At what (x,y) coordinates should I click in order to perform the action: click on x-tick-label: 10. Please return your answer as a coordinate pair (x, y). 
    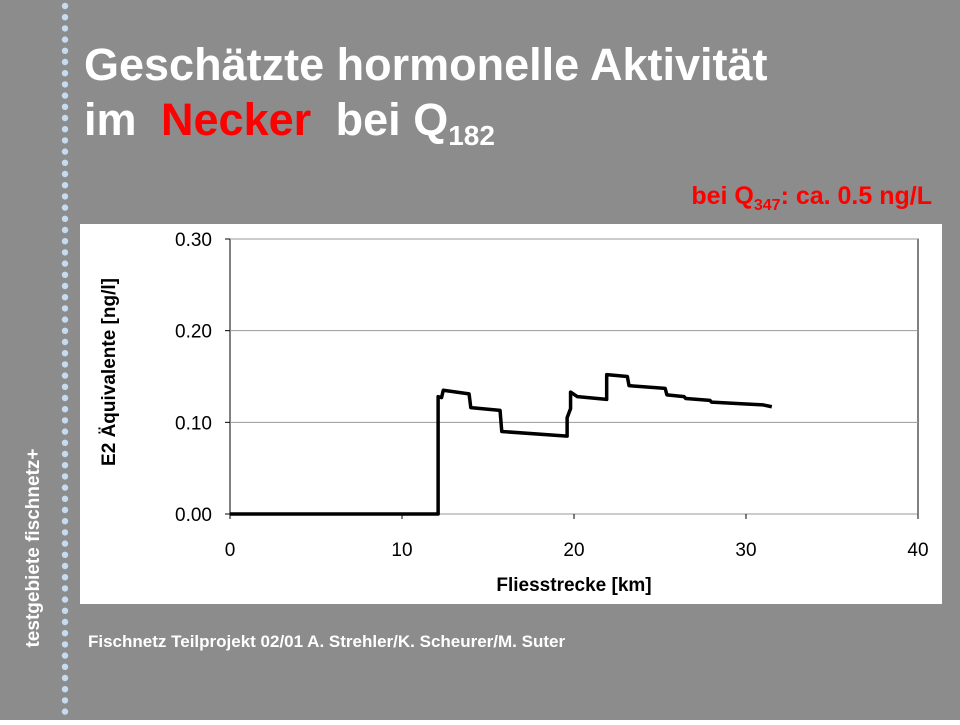
    Looking at the image, I should click on (401, 550).